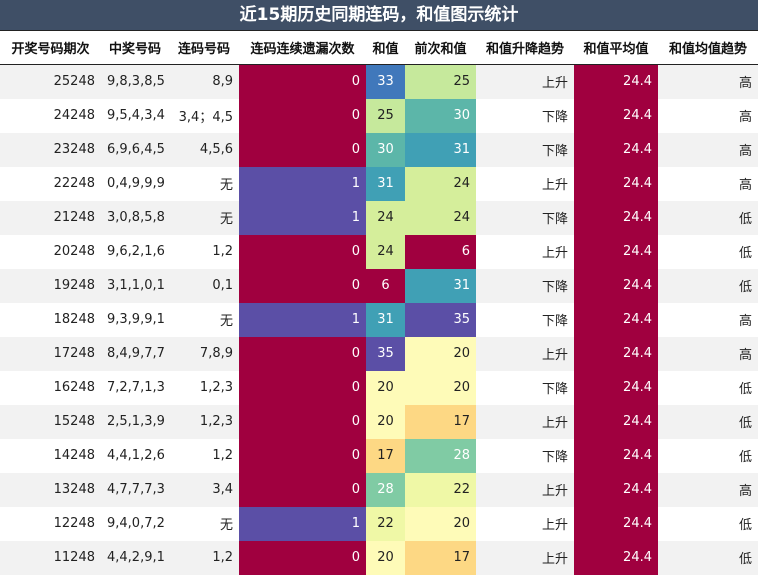 The height and width of the screenshot is (576, 758). I want to click on cell-prev-sum: 22, so click(440, 489).